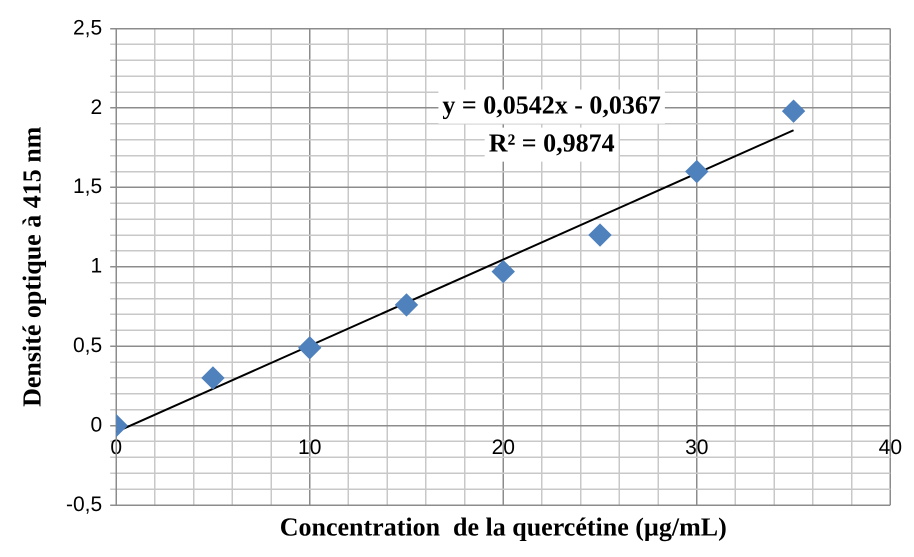  I want to click on x-tick-label: 40, so click(890, 447).